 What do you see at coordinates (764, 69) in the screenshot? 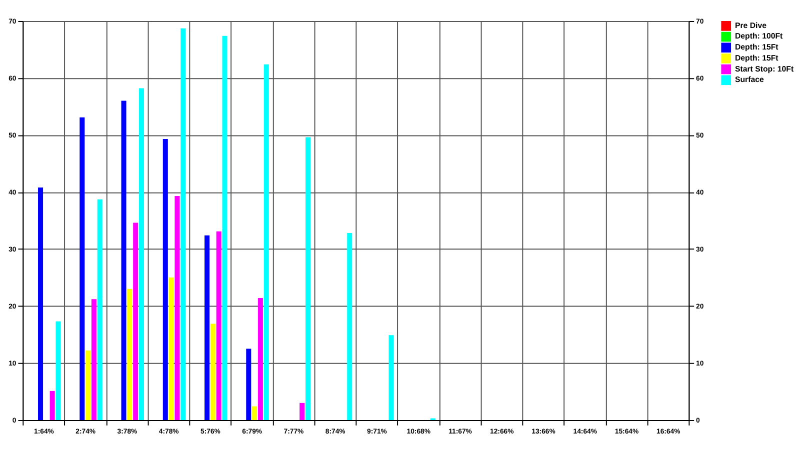
I see `legend-label: Start Stop: 10Ft` at bounding box center [764, 69].